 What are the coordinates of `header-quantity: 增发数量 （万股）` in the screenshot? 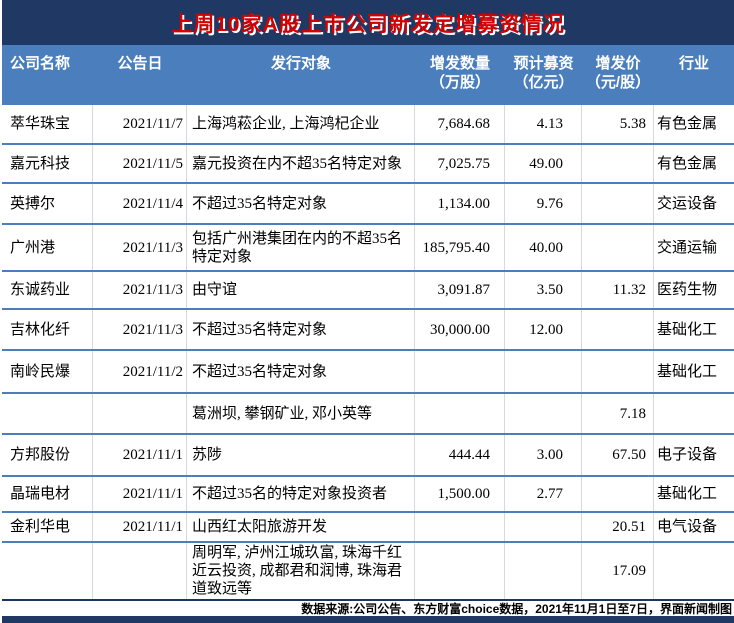 It's located at (460, 75).